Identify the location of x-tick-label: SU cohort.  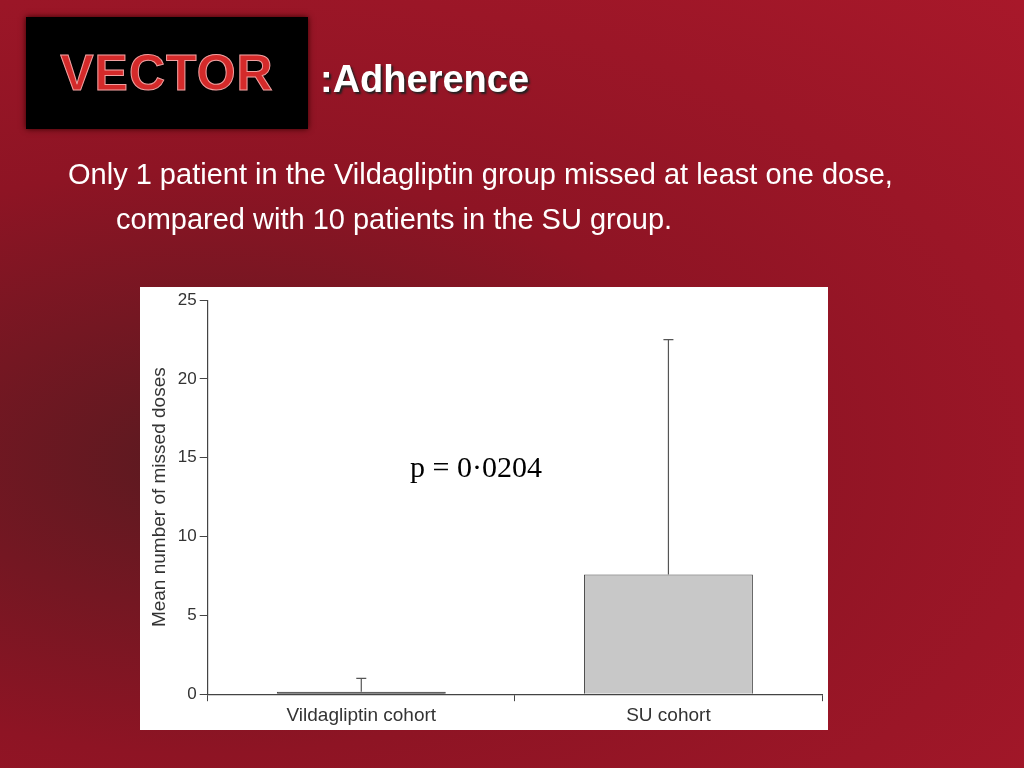
(669, 714).